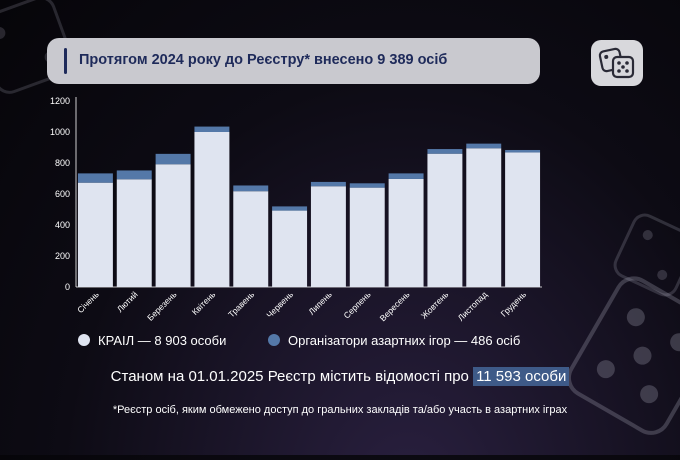 Image resolution: width=680 pixels, height=460 pixels. What do you see at coordinates (395, 306) in the screenshot?
I see `x-tick-label: Вересень` at bounding box center [395, 306].